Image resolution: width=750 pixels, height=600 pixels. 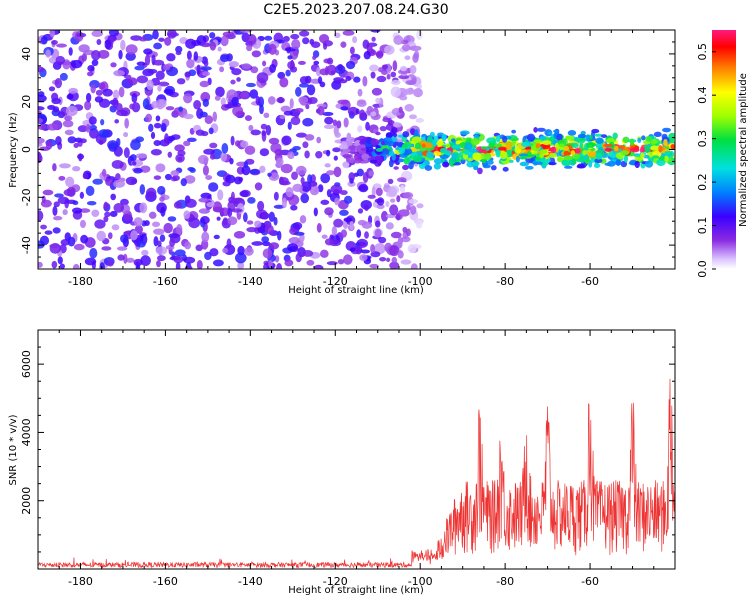 I want to click on x-tick-label: -180, so click(x=80, y=581).